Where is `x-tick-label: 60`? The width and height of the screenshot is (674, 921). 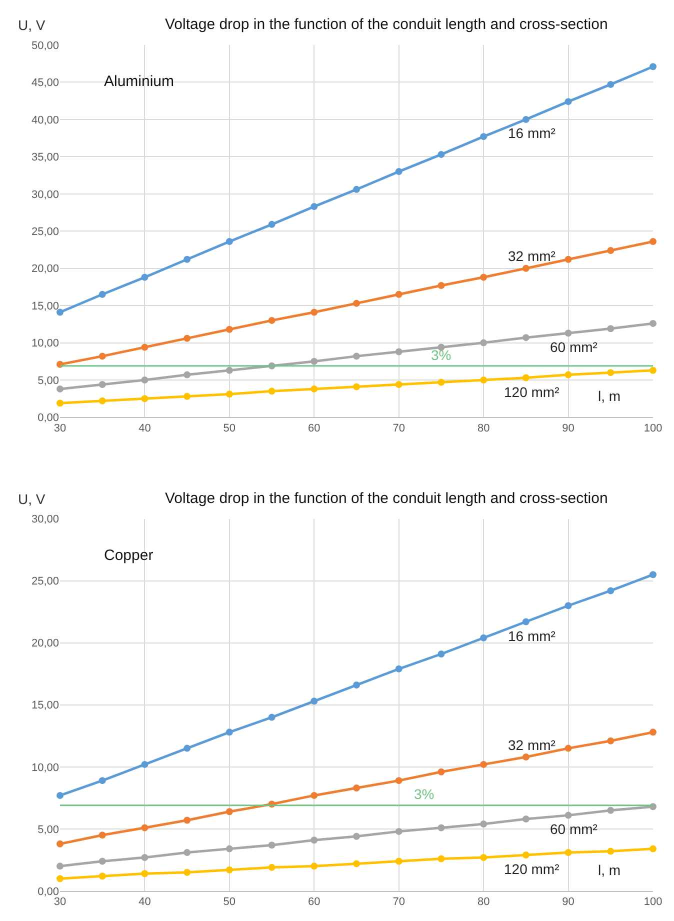
x-tick-label: 60 is located at coordinates (314, 428).